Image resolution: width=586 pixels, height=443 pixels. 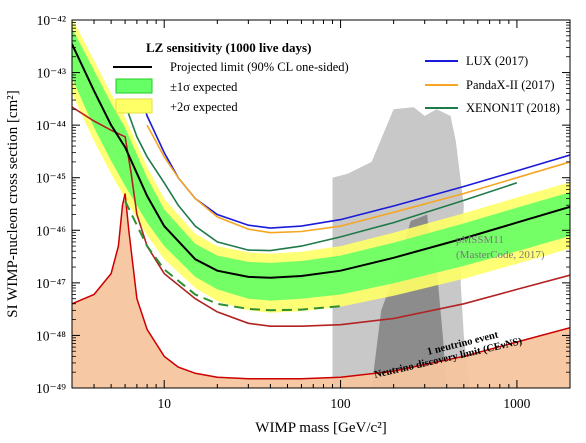 I want to click on series-line-median-expected-dashed, so click(x=232, y=256).